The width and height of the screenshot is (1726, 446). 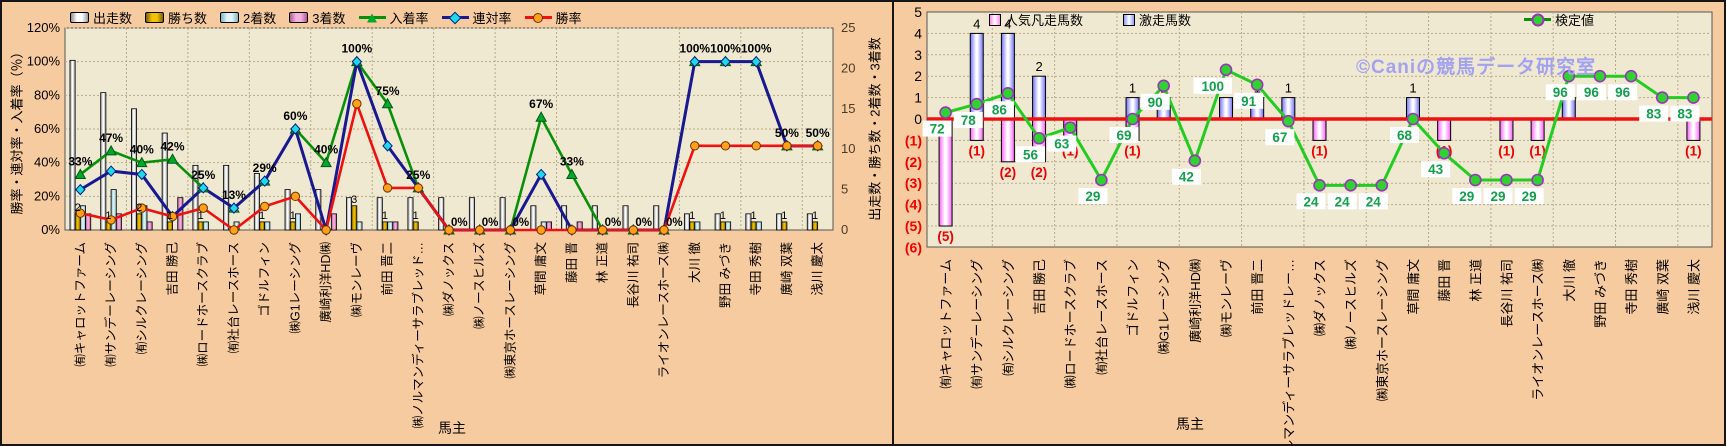 I want to click on upset-count-label: 2, so click(x=1038, y=66).